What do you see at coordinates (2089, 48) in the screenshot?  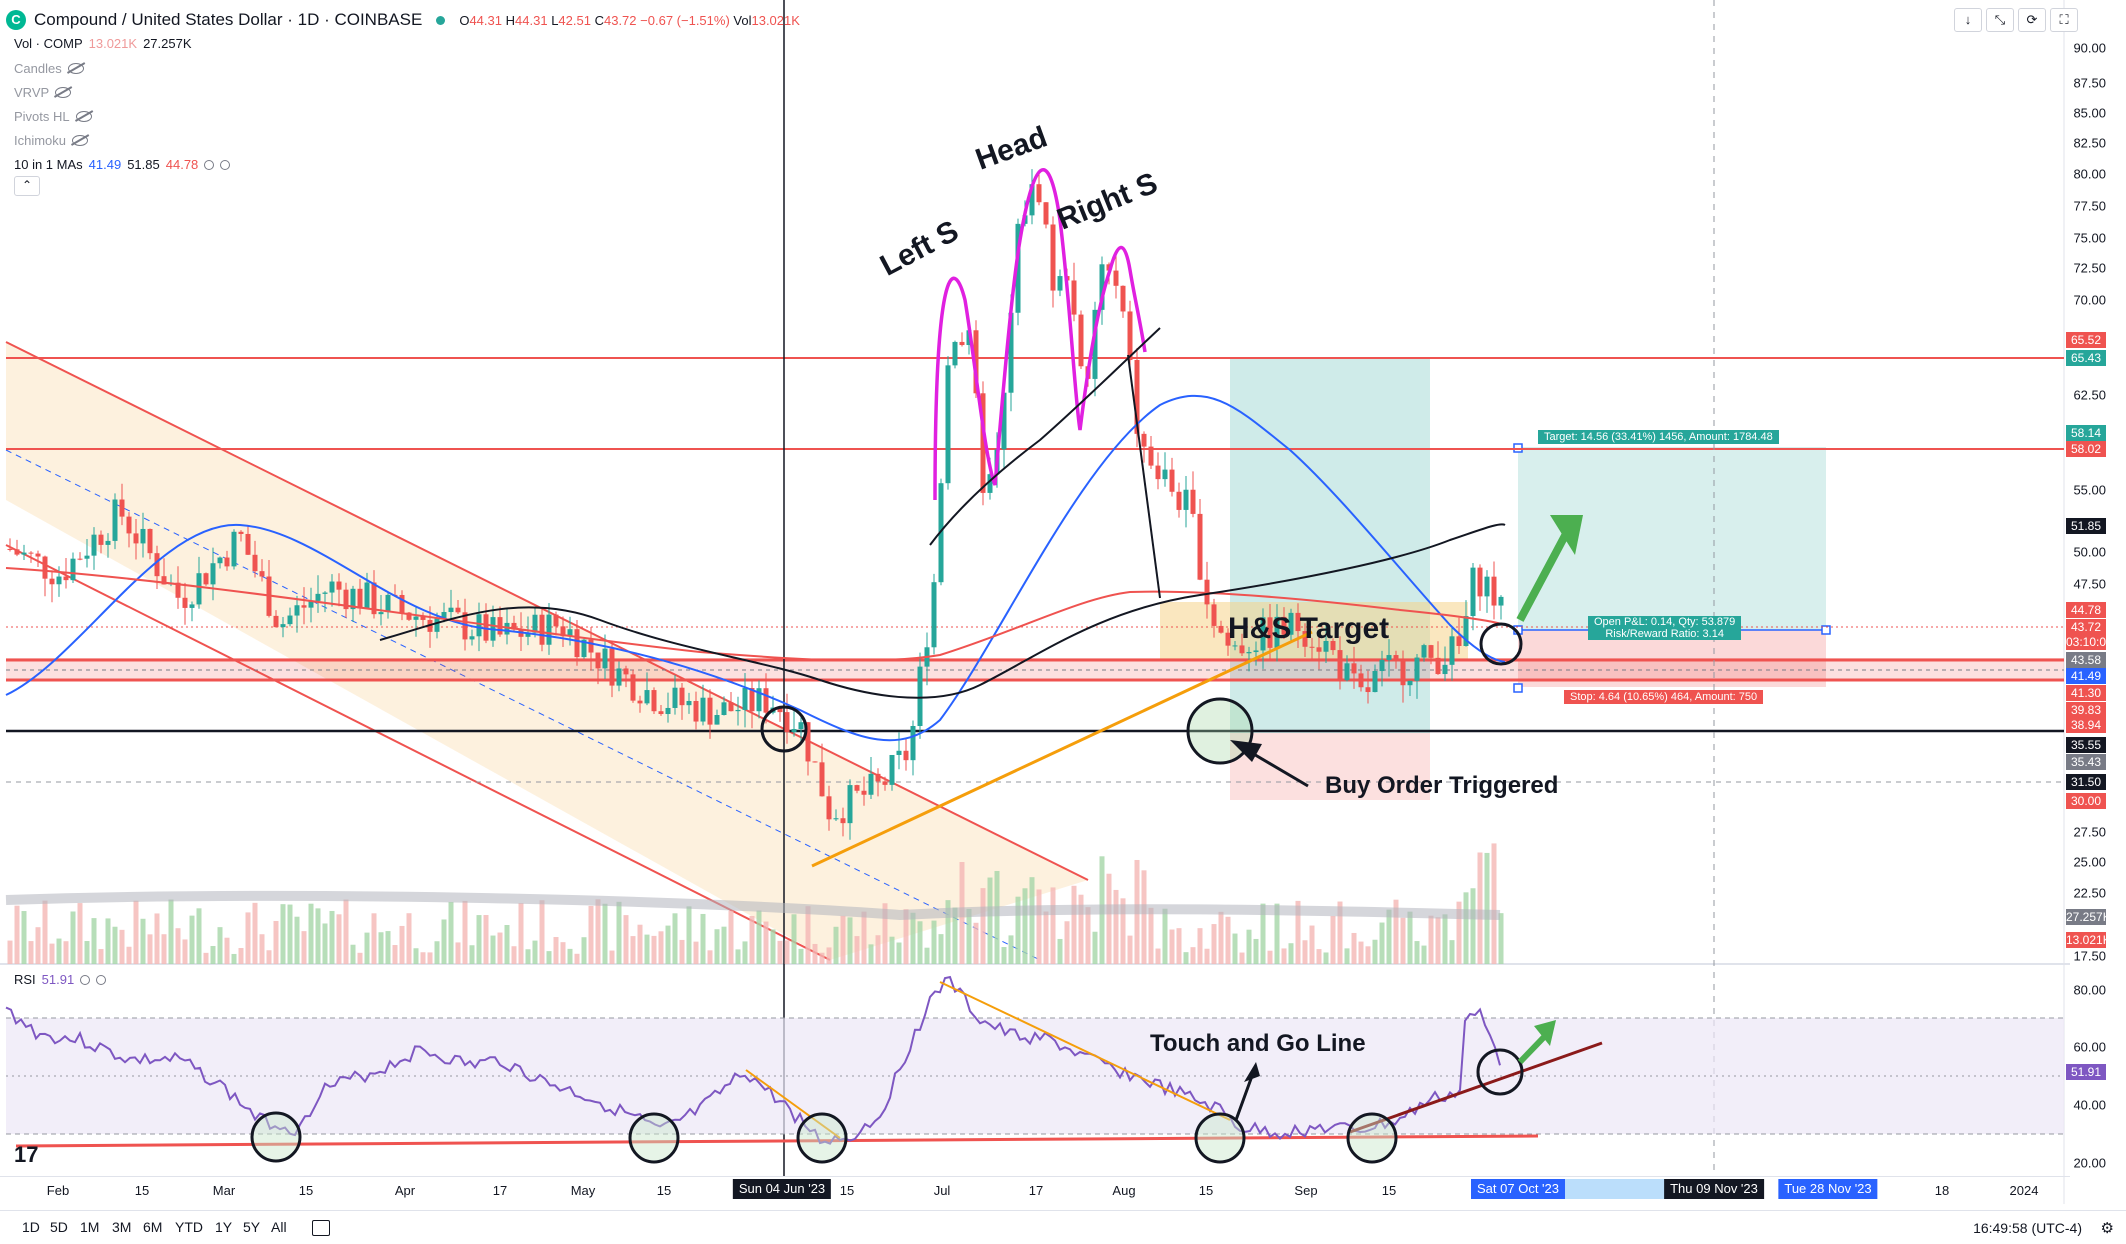 I see `price-tick: 90.00` at bounding box center [2089, 48].